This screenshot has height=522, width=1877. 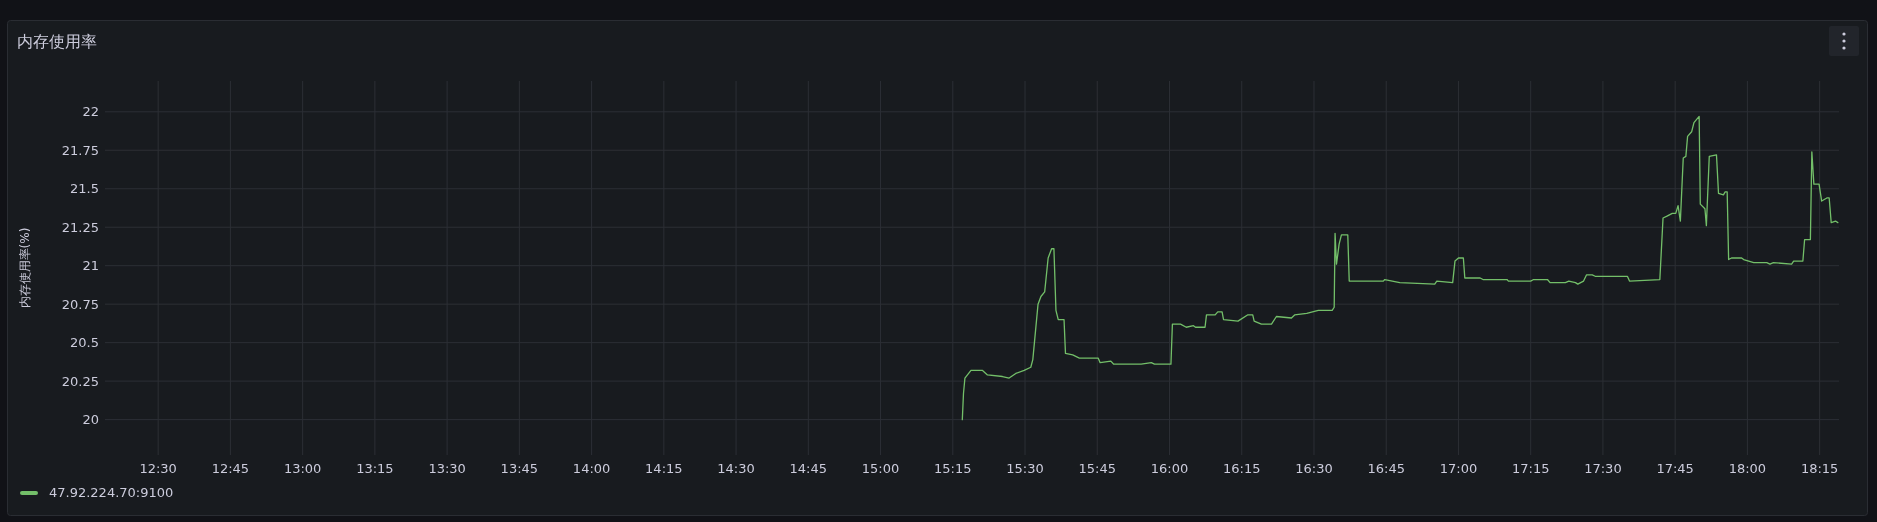 What do you see at coordinates (80, 227) in the screenshot?
I see `y-tick-label: 21.25` at bounding box center [80, 227].